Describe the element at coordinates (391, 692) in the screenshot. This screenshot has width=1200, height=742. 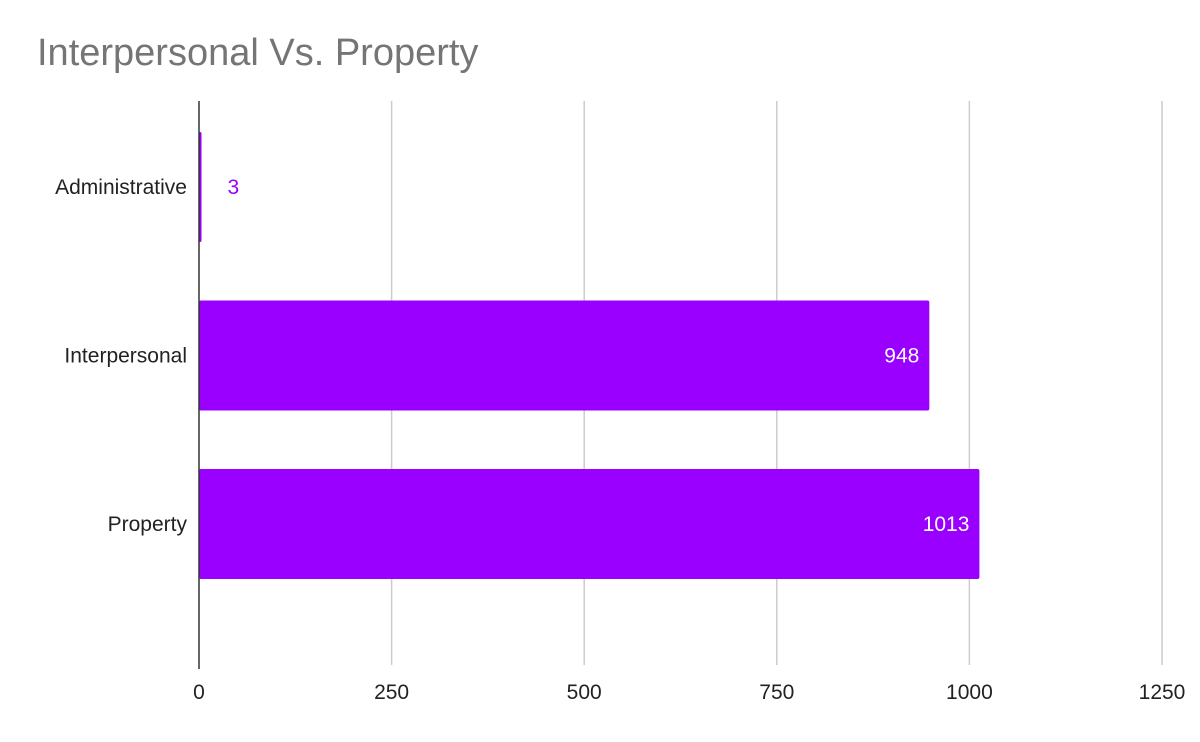
I see `x-tick-label-250: 250` at that location.